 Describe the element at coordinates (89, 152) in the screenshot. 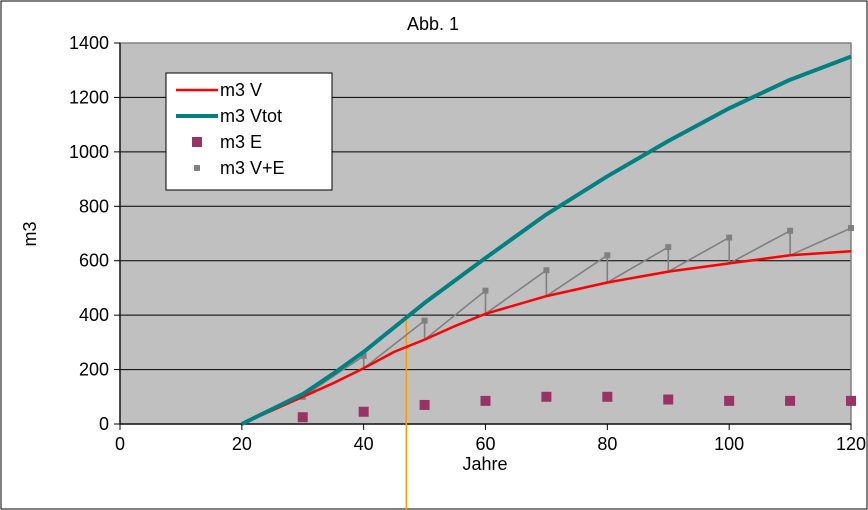

I see `y-tick-label: 1000` at that location.